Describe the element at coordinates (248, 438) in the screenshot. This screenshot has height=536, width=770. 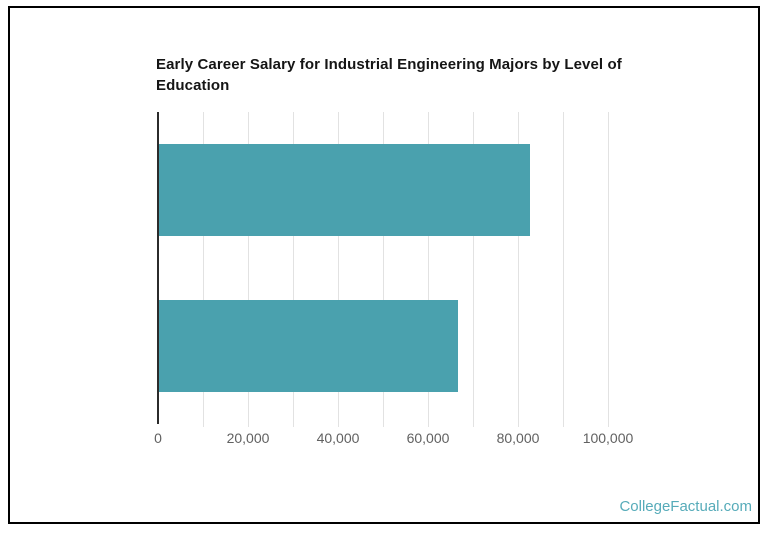
I see `x-tick-label: 20,000` at that location.